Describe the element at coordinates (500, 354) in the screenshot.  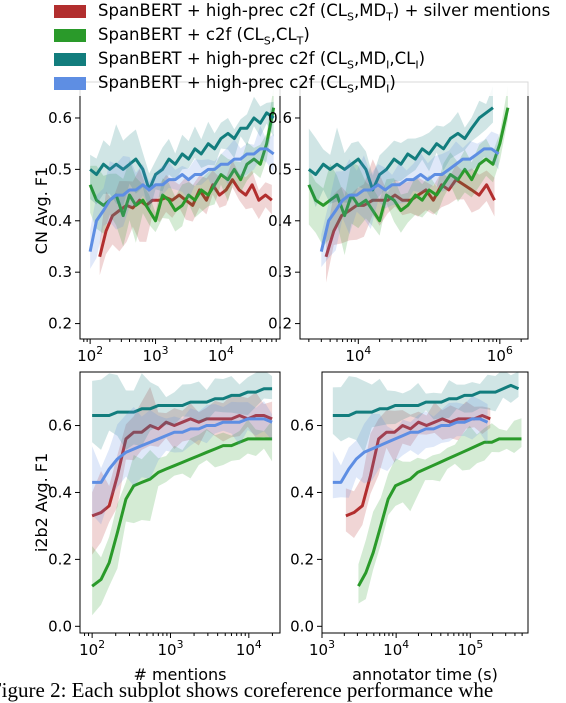
I see `x-tick-label: 10⁶` at that location.